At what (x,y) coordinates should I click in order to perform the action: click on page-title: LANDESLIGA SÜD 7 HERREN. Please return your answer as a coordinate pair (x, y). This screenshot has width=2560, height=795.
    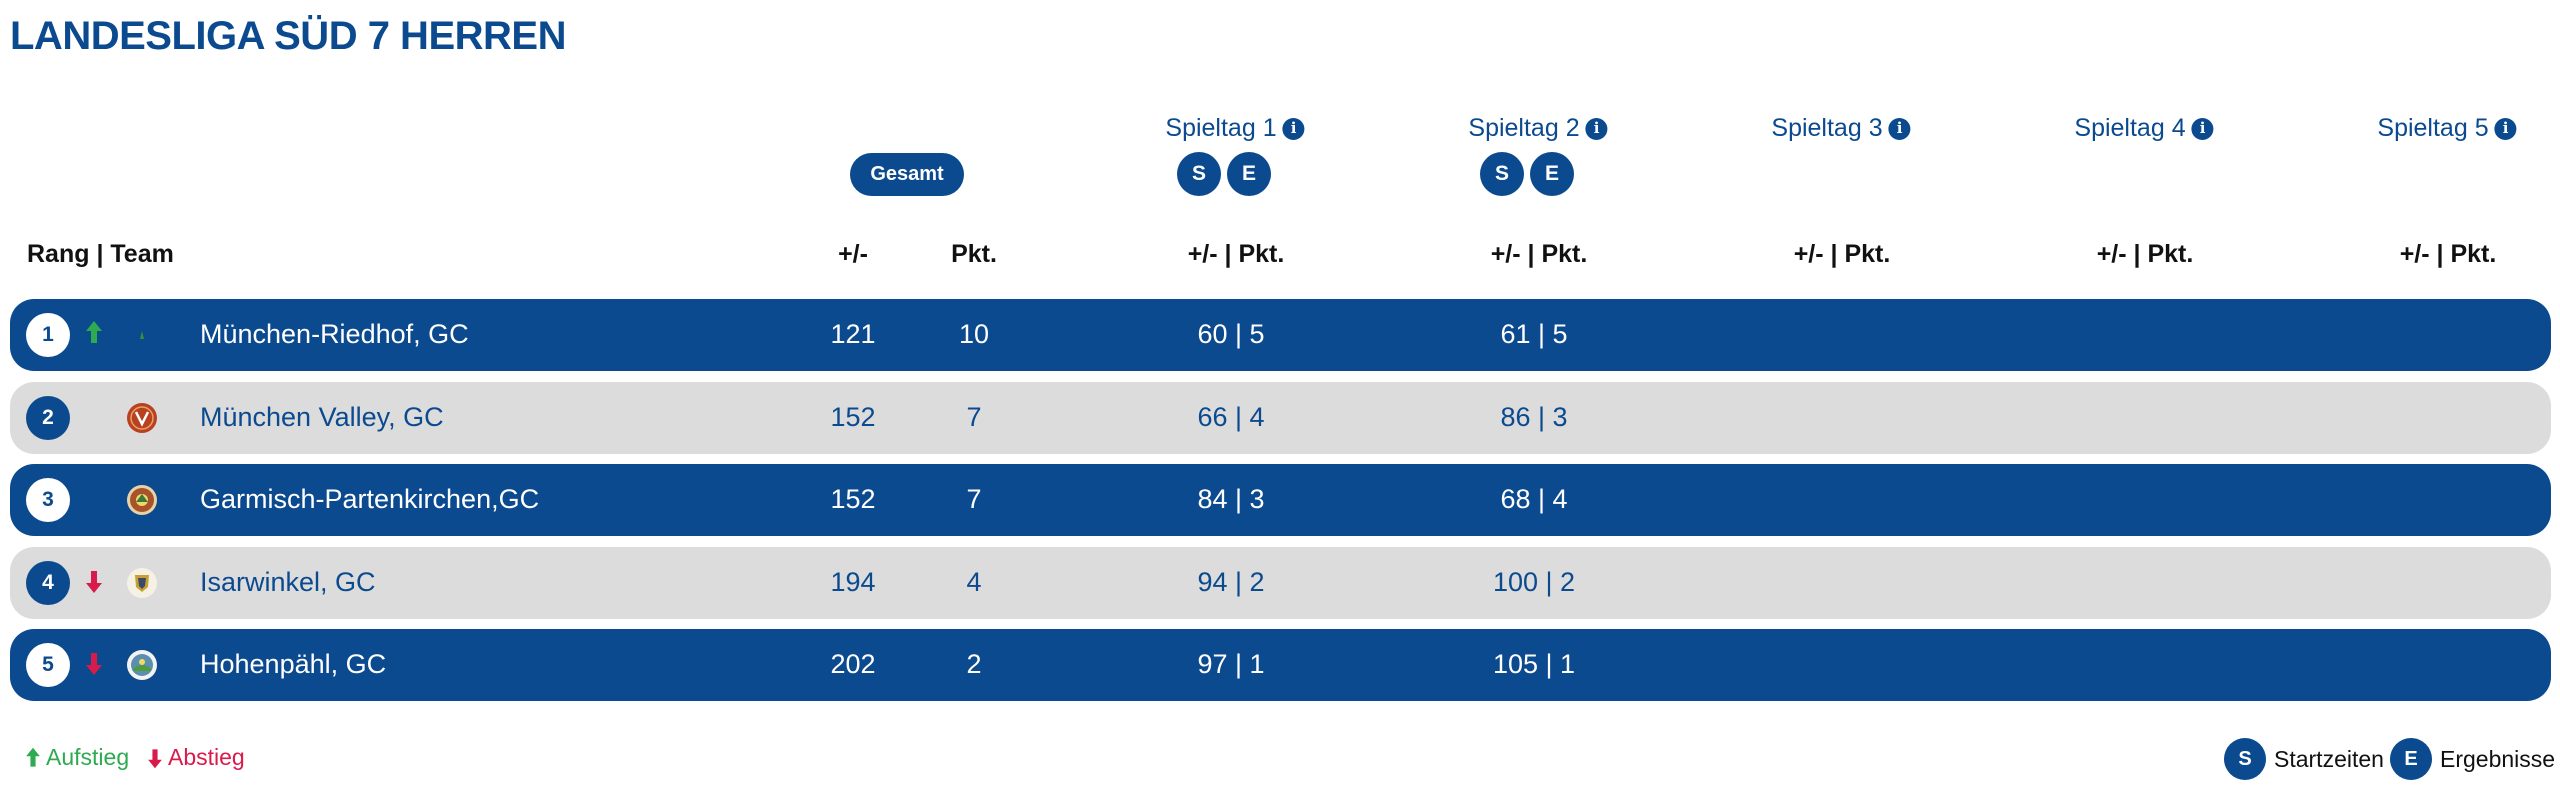
    Looking at the image, I should click on (288, 36).